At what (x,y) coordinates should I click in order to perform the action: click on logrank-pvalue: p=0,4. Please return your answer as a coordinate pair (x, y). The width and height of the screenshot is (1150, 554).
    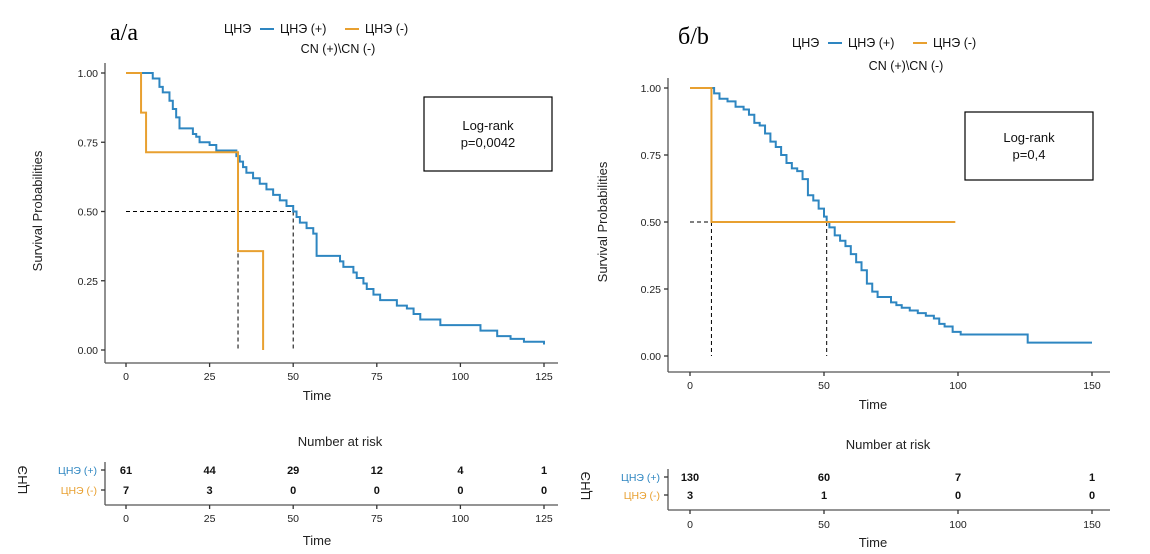
    Looking at the image, I should click on (1029, 154).